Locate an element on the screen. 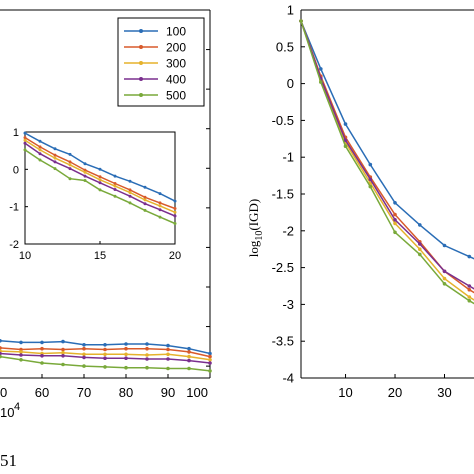 Image resolution: width=474 pixels, height=474 pixels. right-main-y-label-log: log is located at coordinates (253, 248).